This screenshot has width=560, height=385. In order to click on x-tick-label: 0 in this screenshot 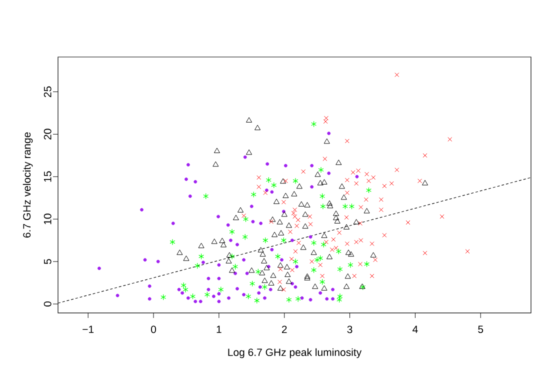, I will do `click(153, 330)`.